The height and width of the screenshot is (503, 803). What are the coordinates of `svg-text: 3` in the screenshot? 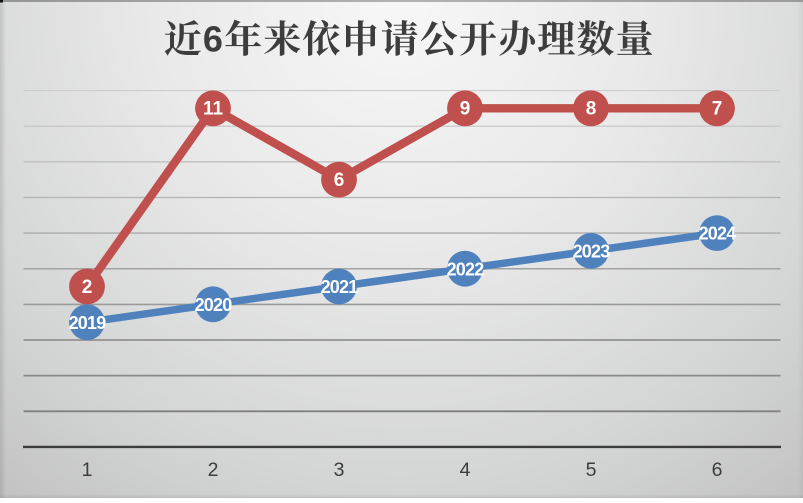 It's located at (339, 470).